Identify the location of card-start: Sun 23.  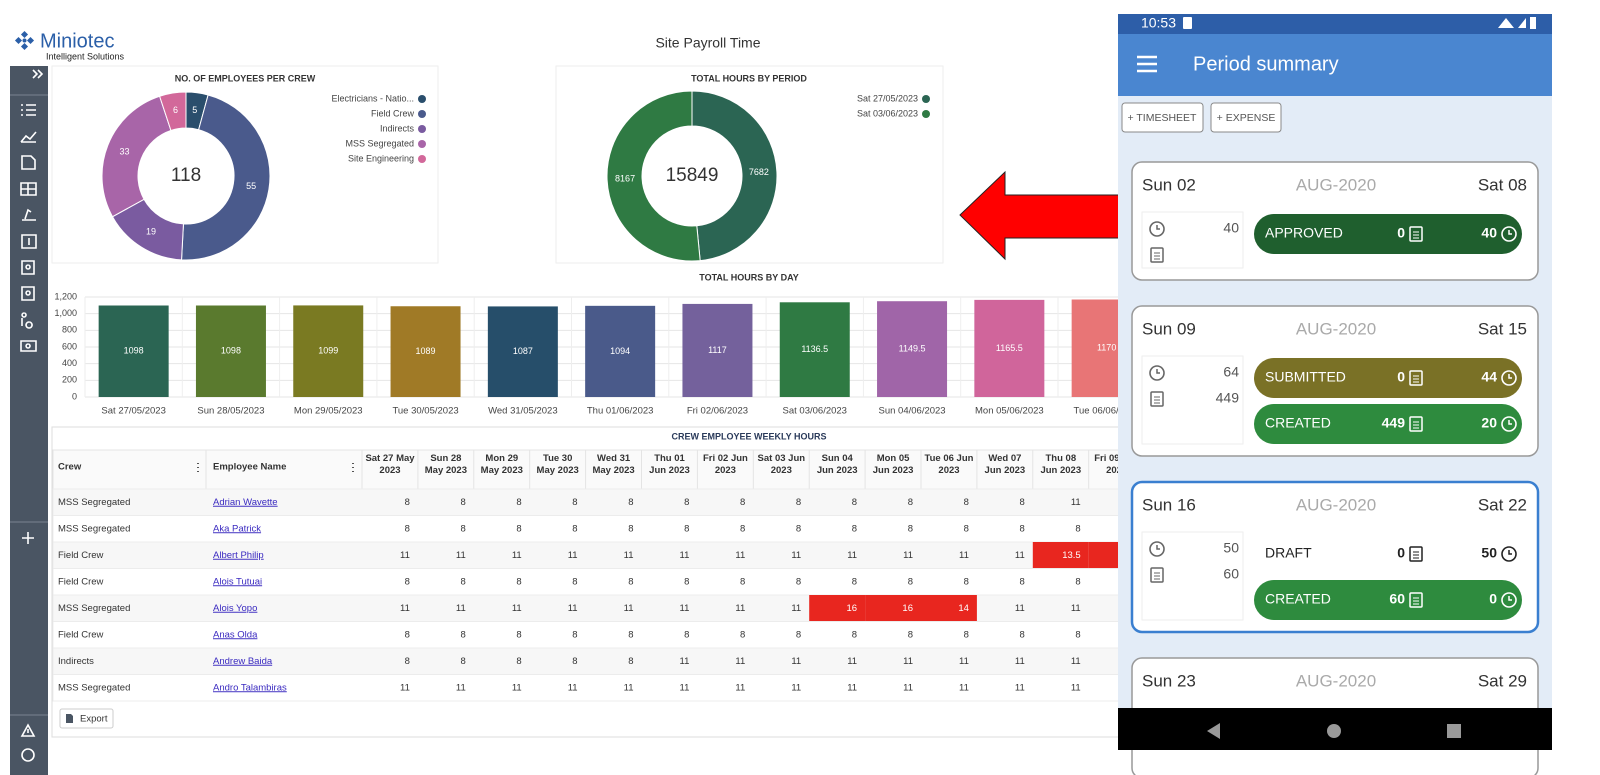
(1169, 680).